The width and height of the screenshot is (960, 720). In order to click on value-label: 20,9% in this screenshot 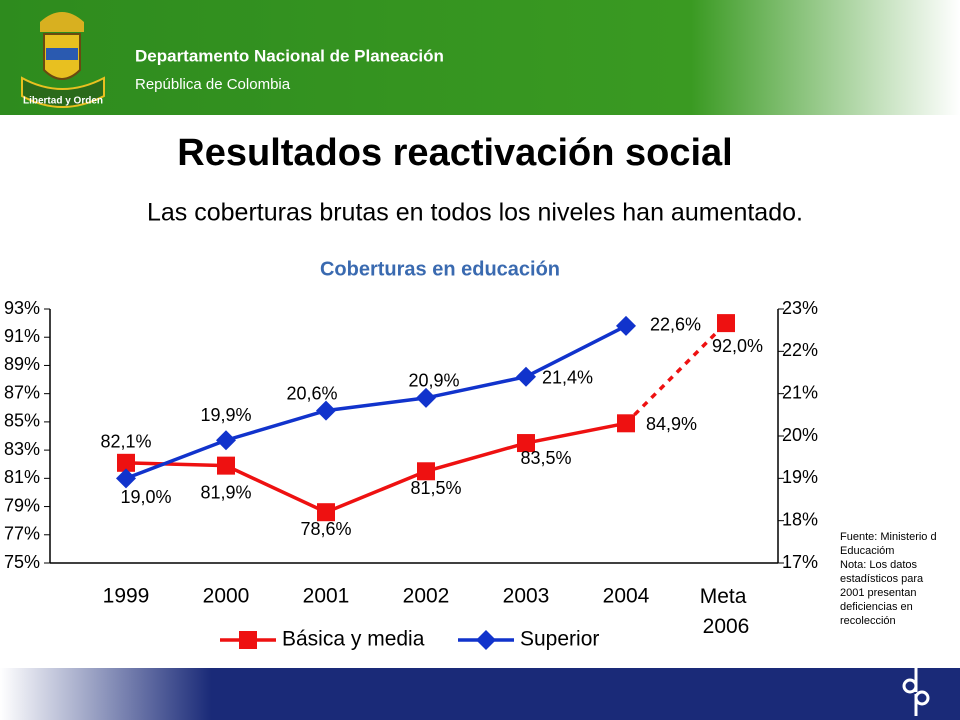, I will do `click(433, 381)`.